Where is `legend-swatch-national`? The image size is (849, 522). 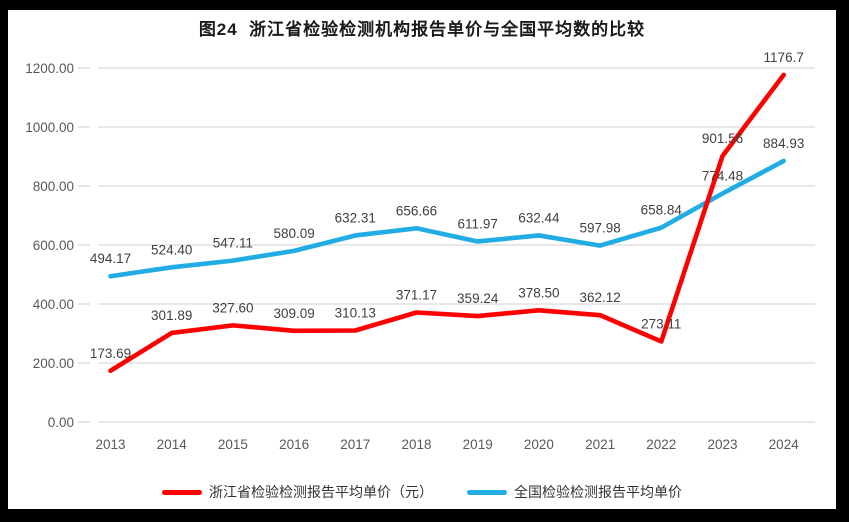 legend-swatch-national is located at coordinates (487, 492).